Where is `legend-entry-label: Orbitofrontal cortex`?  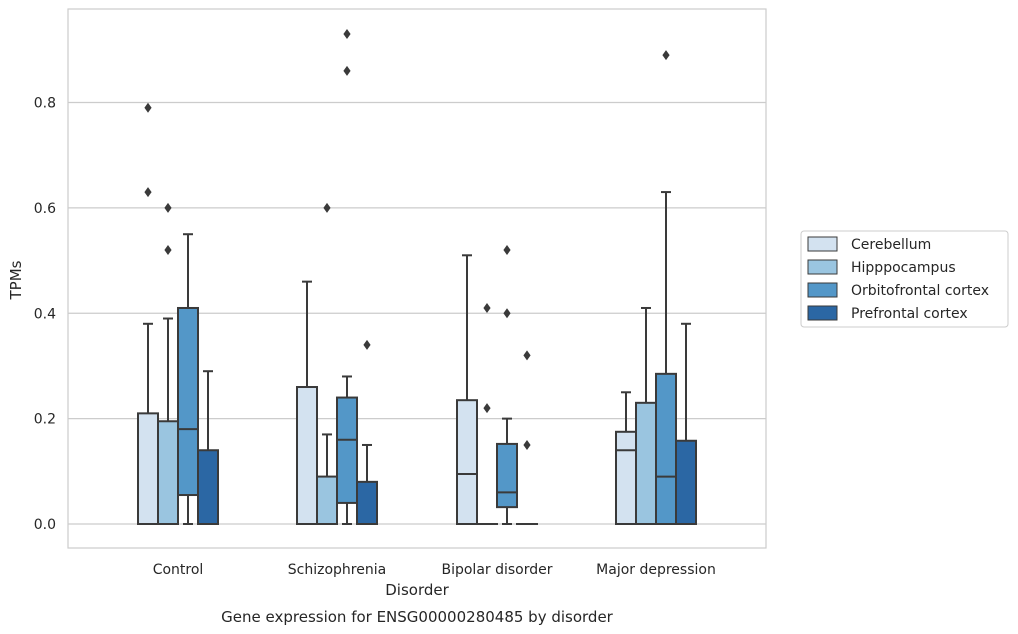 legend-entry-label: Orbitofrontal cortex is located at coordinates (920, 291).